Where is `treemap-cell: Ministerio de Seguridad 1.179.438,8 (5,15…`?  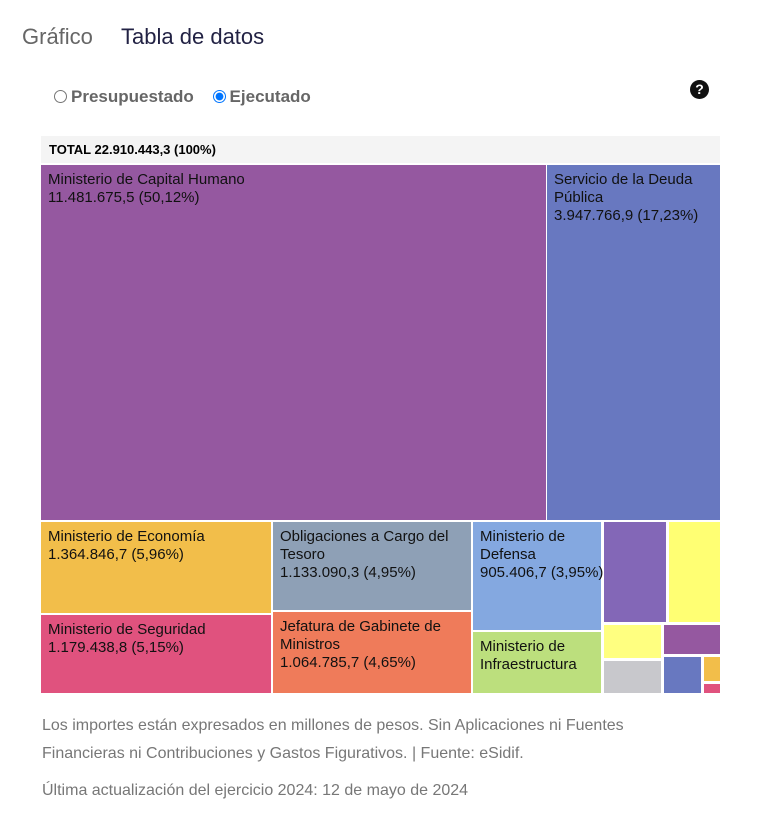 treemap-cell: Ministerio de Seguridad 1.179.438,8 (5,15… is located at coordinates (156, 654).